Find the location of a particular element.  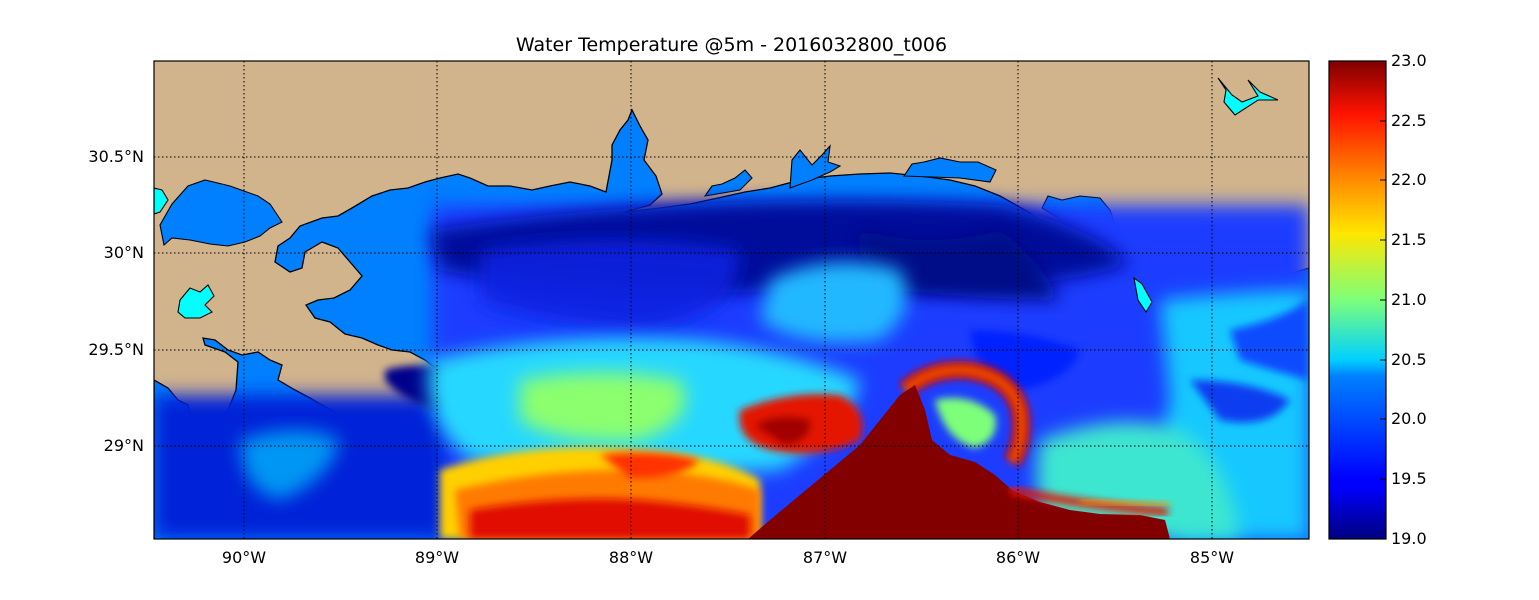

colorbar-tick-label: 21.5 is located at coordinates (1409, 239).